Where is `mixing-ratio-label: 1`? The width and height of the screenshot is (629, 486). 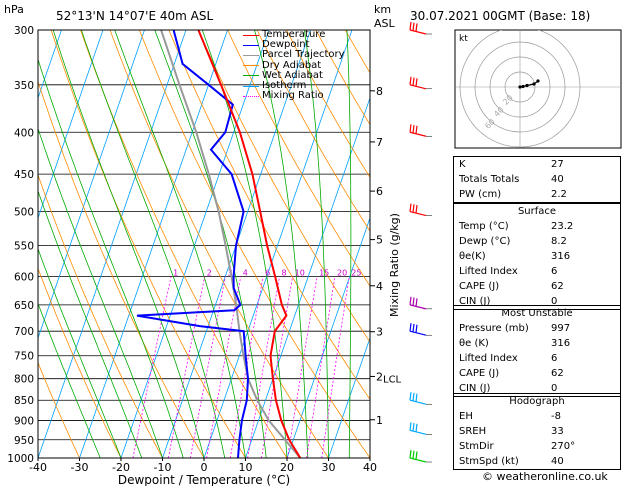
mixing-ratio-label: 1 is located at coordinates (175, 272).